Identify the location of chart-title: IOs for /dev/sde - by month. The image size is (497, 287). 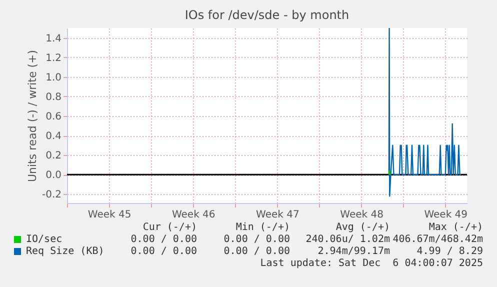
(267, 15).